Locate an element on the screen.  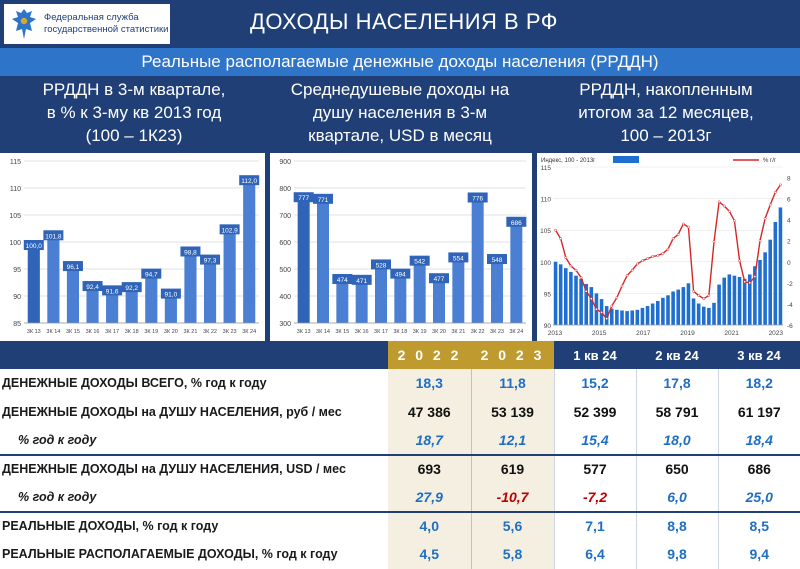
c3-ytick-left: 105 is located at coordinates (545, 231).